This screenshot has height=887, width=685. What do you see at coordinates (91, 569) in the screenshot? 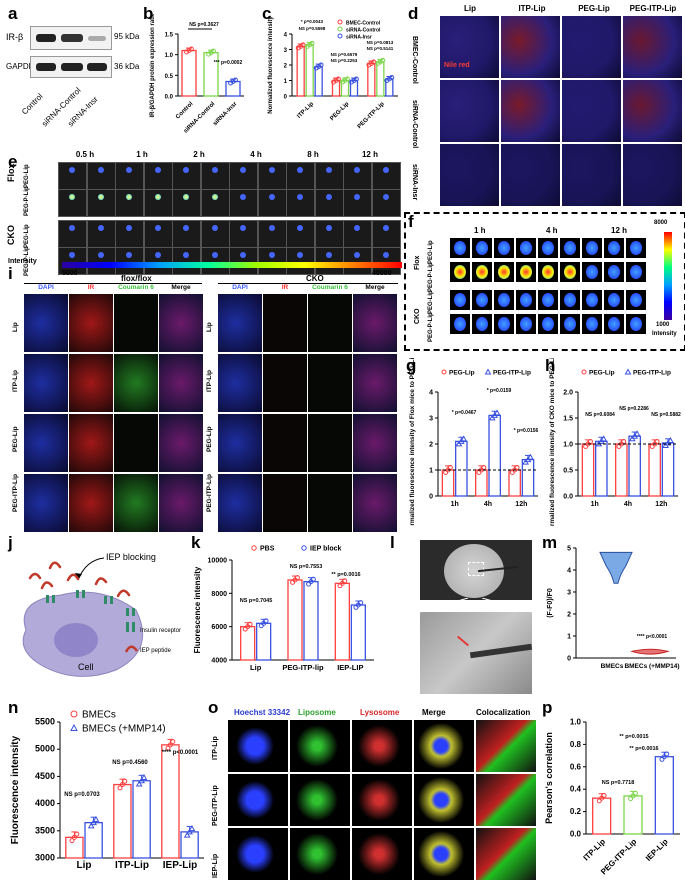
I see `j-arrow` at bounding box center [91, 569].